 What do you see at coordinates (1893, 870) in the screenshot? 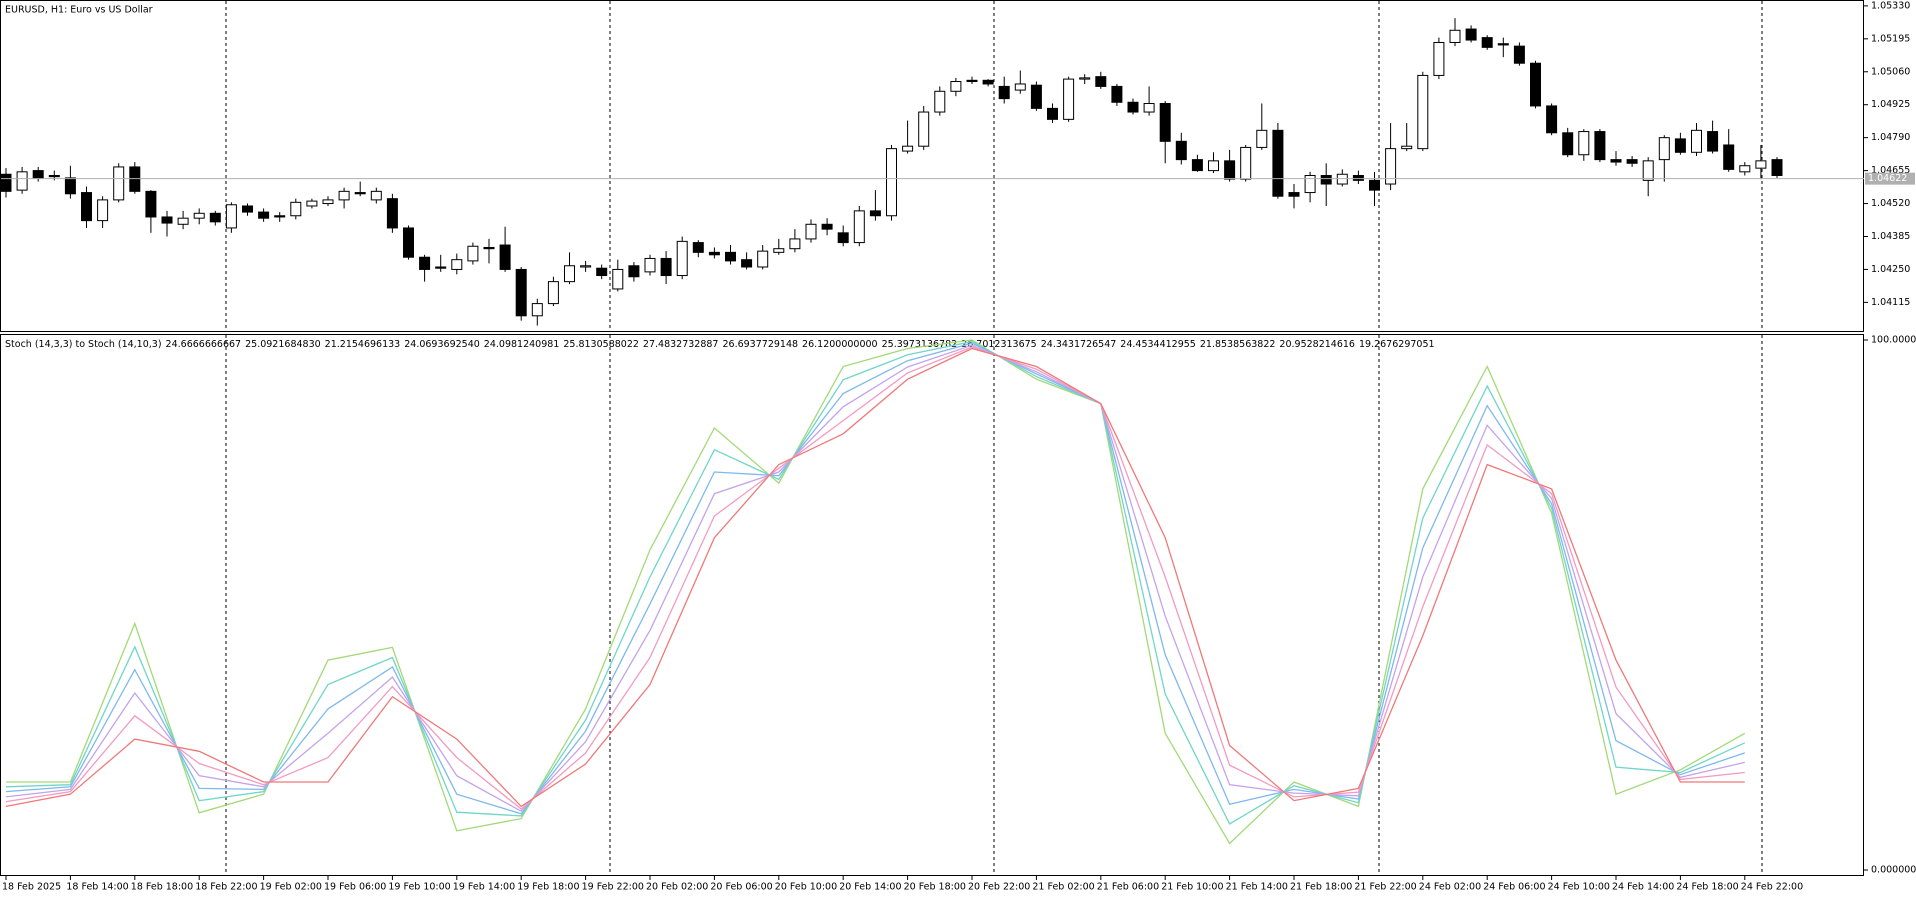
I see `y-tick-label: 0.000000` at bounding box center [1893, 870].